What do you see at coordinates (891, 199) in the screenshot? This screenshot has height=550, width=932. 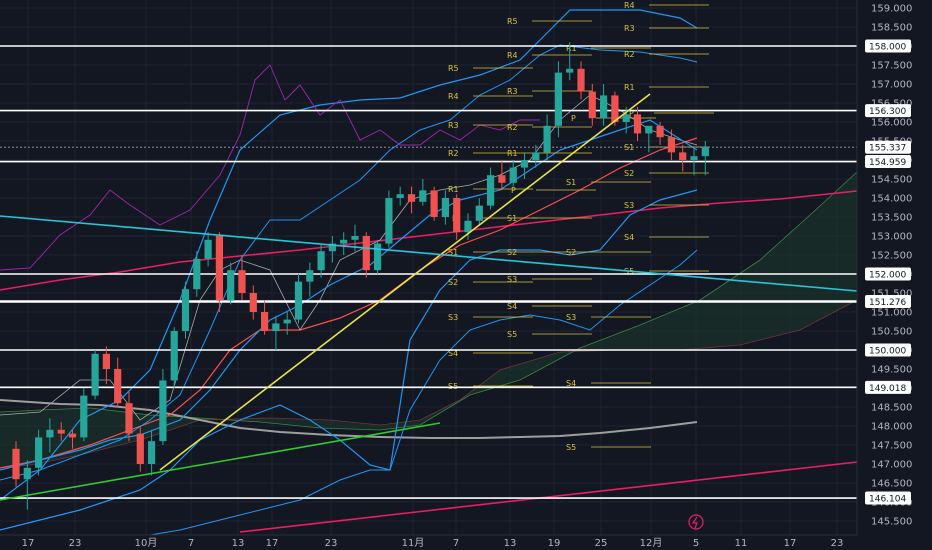 I see `price-tick-label: 154.000` at bounding box center [891, 199].